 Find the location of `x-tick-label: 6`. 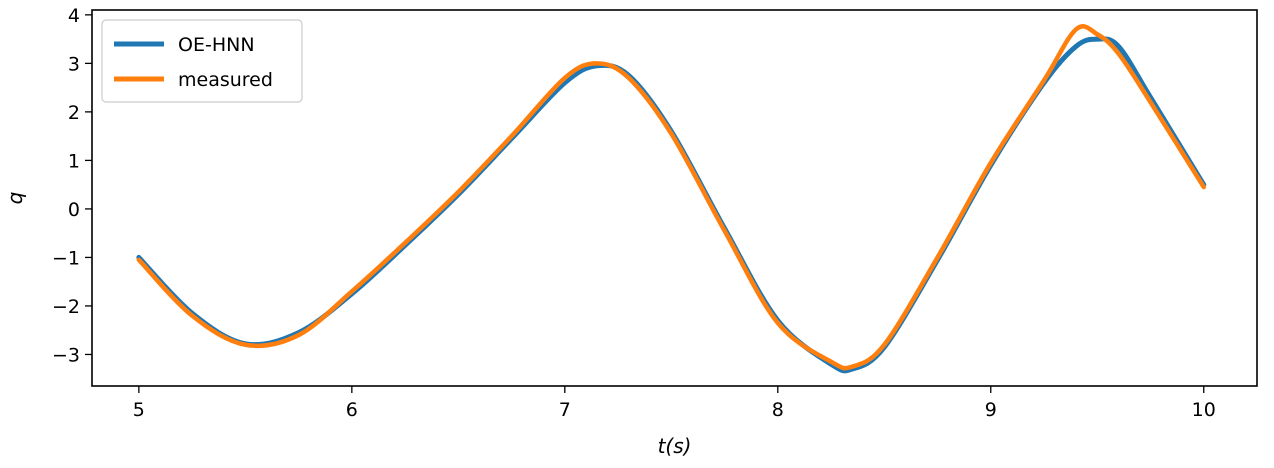

x-tick-label: 6 is located at coordinates (352, 410).